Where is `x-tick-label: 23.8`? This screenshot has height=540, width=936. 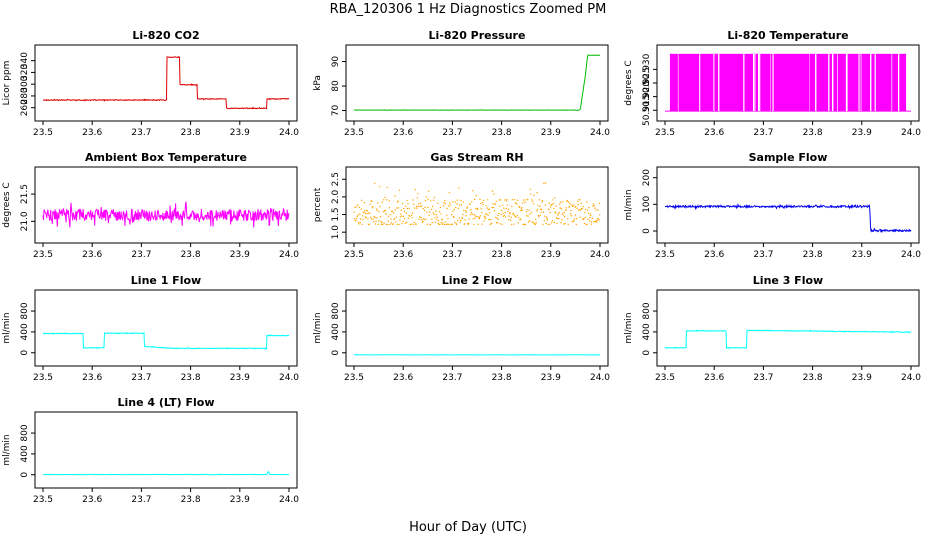
x-tick-label: 23.8 is located at coordinates (191, 255).